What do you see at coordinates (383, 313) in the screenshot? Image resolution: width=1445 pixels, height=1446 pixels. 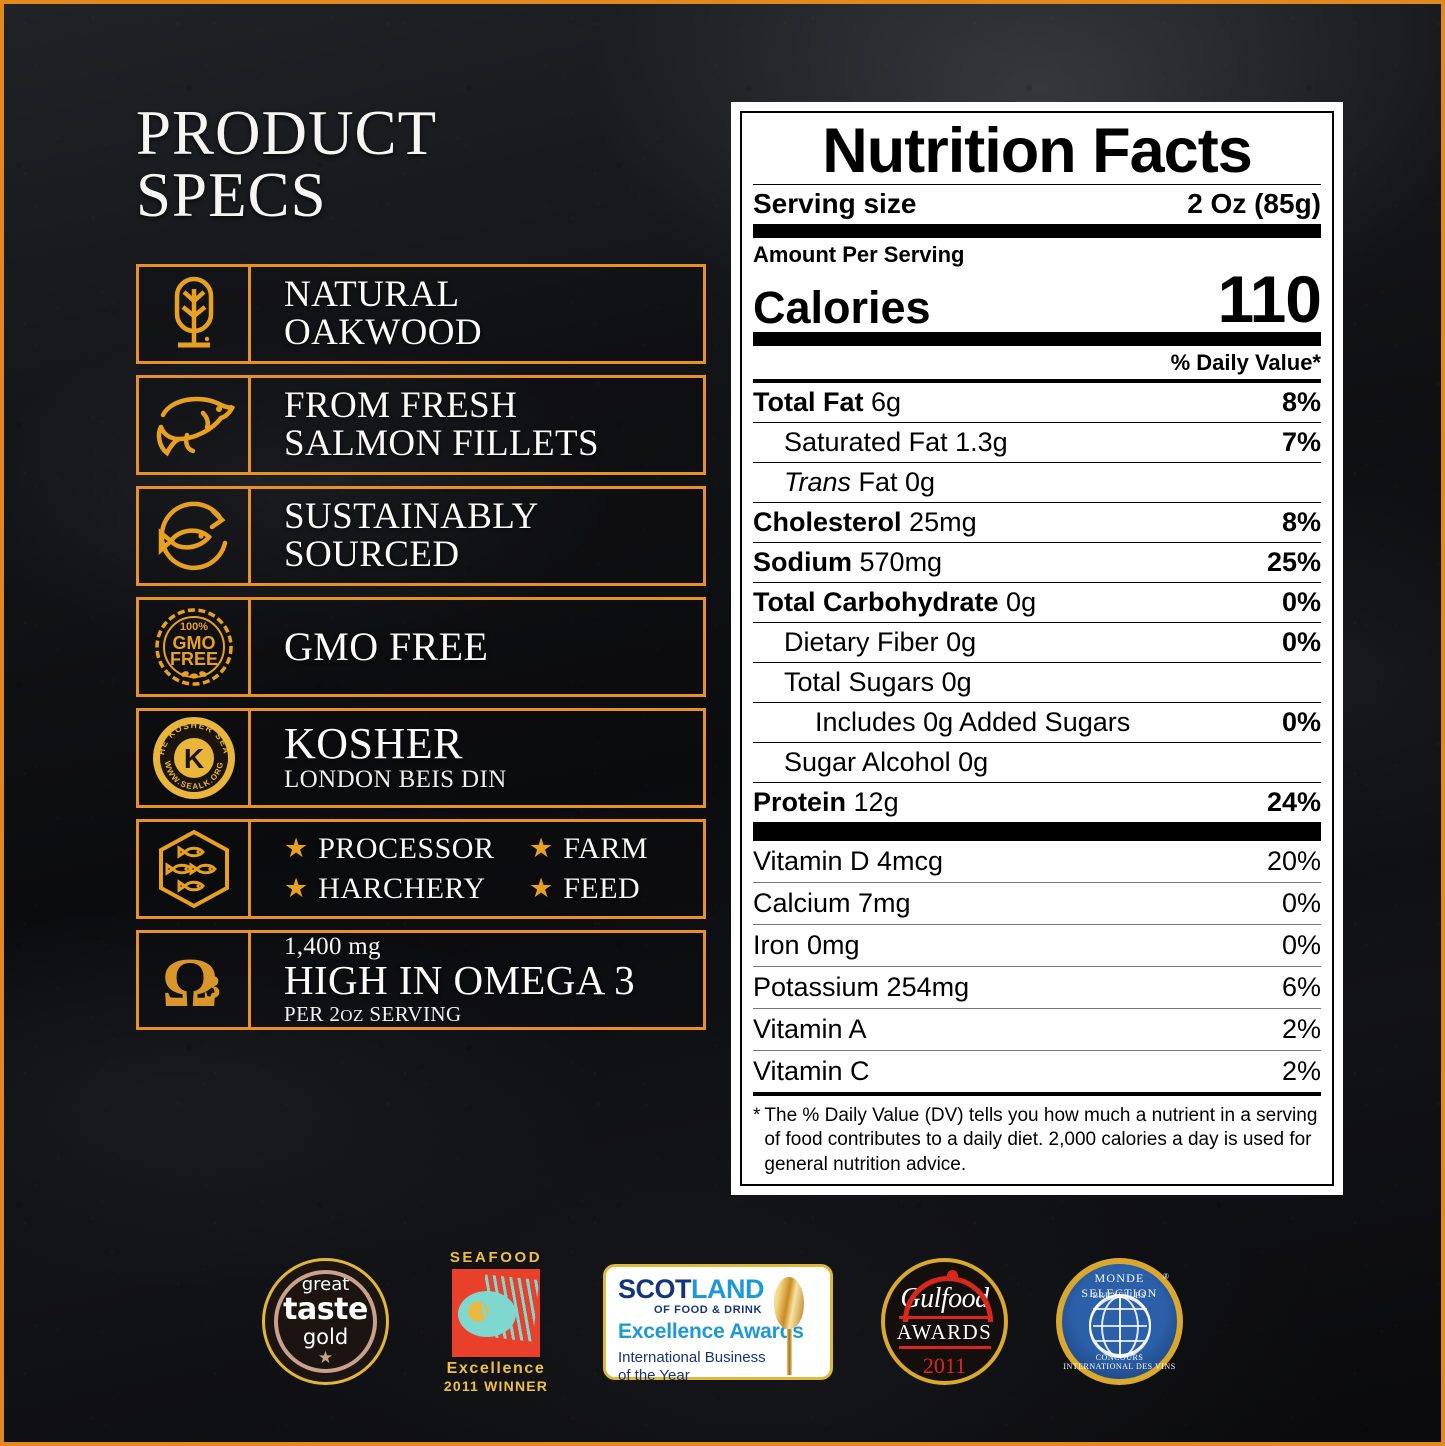 I see `spec-label: NATURAL OAKWOOD` at bounding box center [383, 313].